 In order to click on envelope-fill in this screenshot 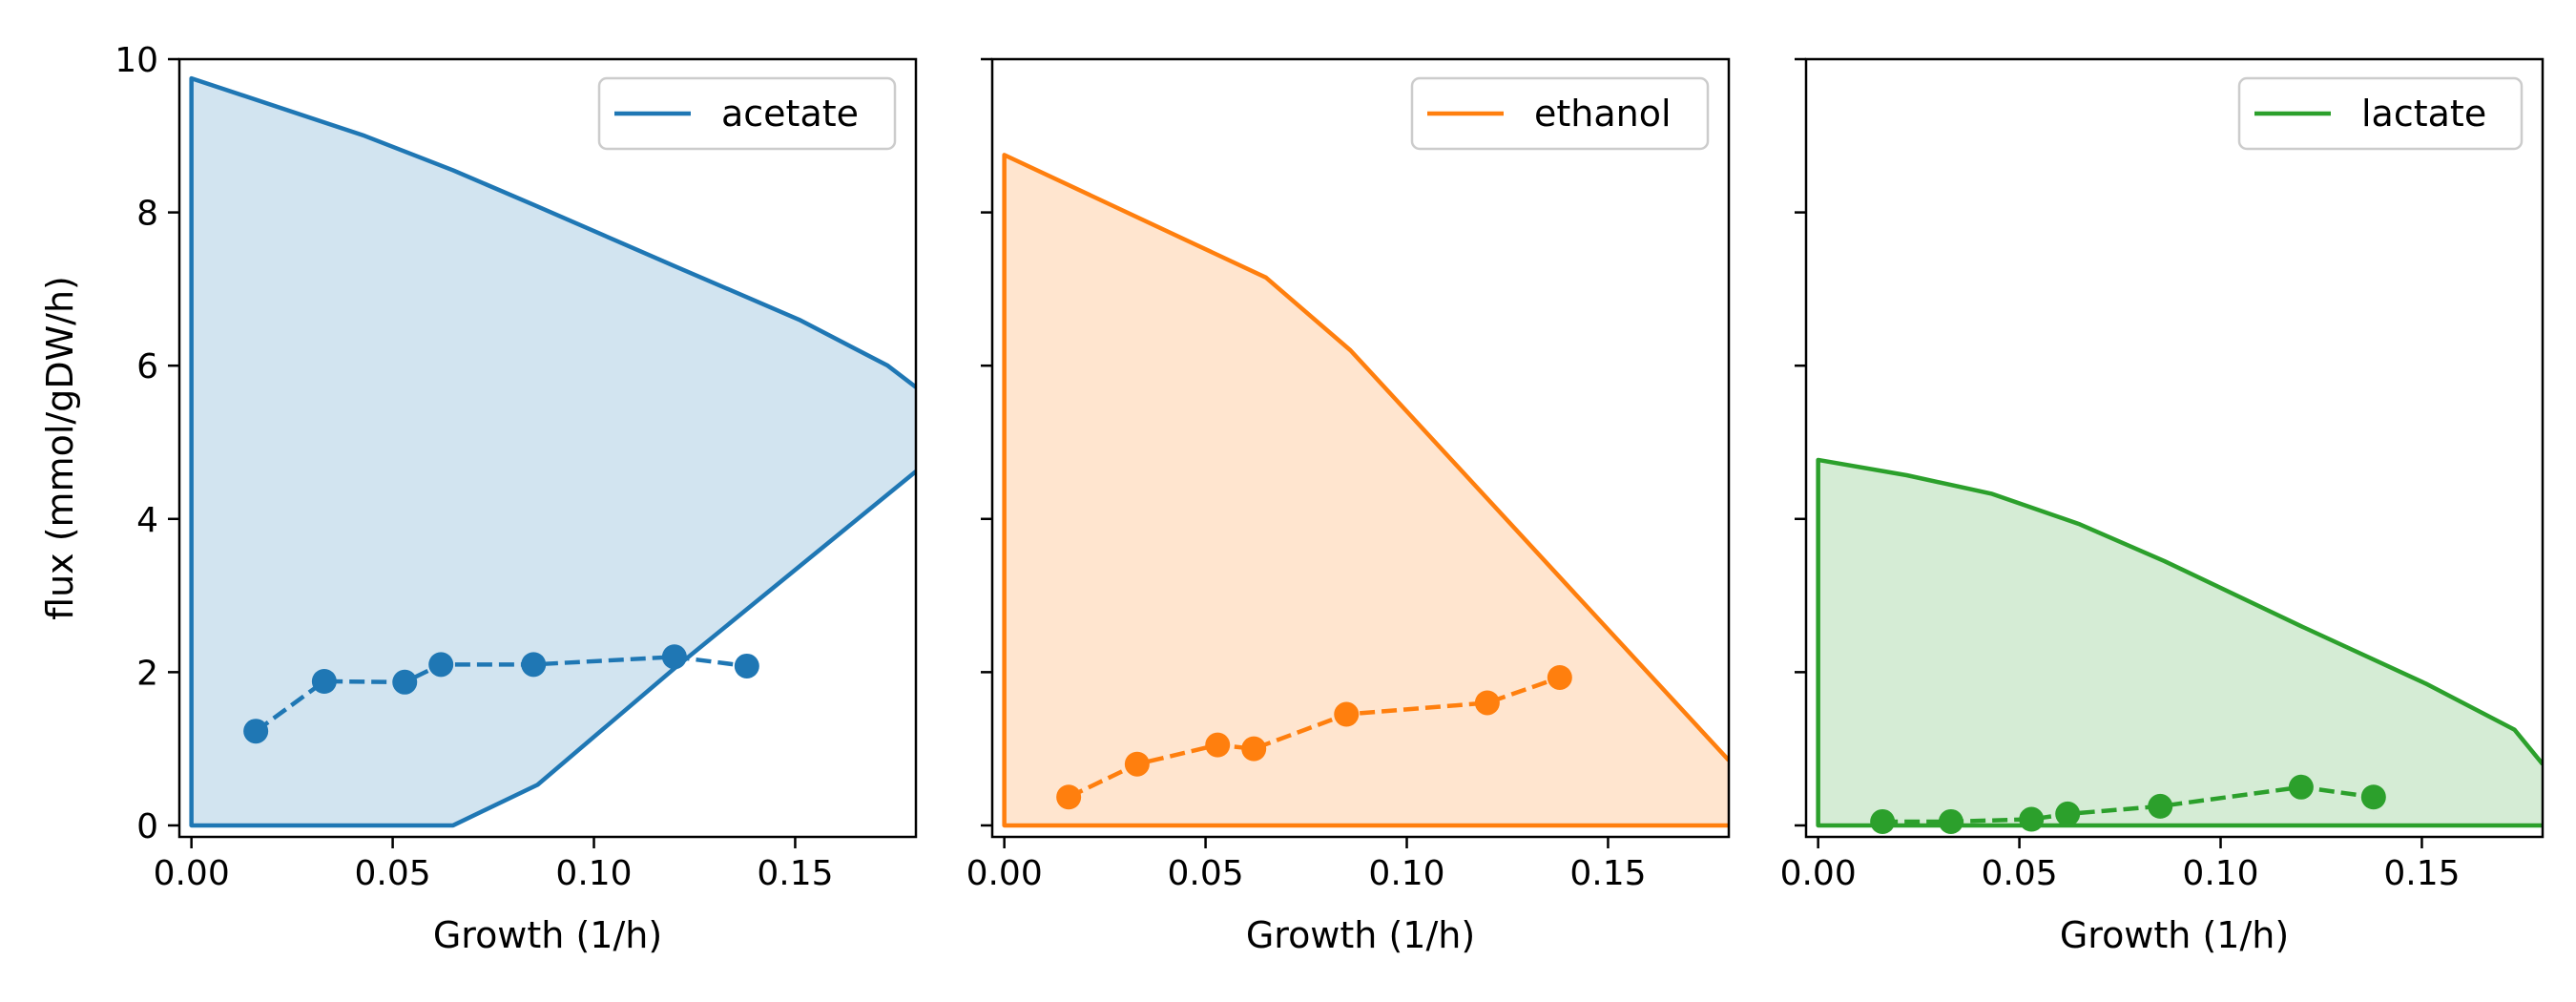, I will do `click(2180, 642)`.